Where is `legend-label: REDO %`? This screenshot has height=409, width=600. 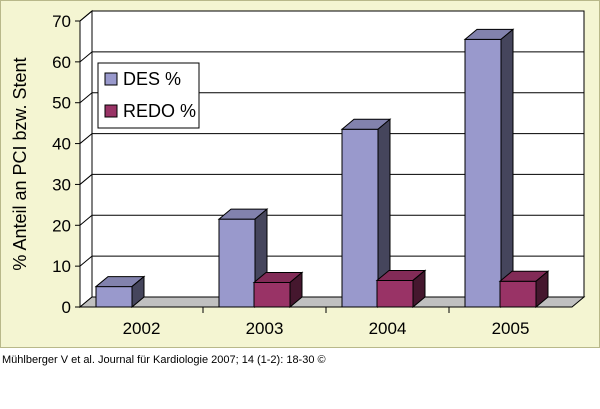 legend-label: REDO % is located at coordinates (159, 111).